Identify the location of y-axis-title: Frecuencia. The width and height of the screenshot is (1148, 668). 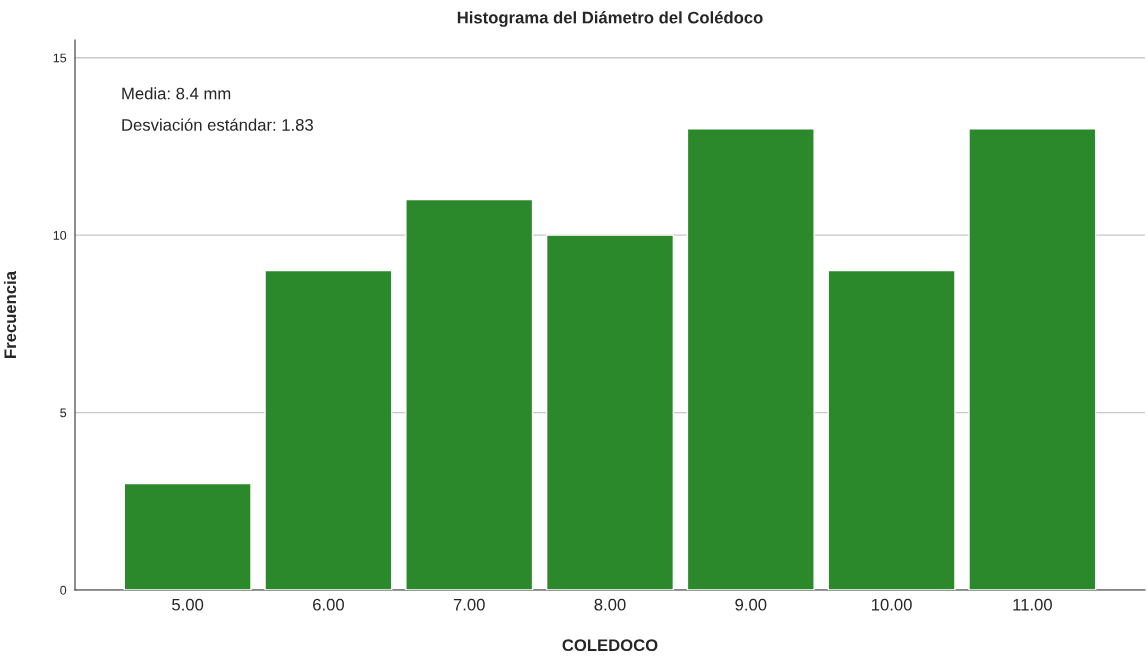
(10, 314).